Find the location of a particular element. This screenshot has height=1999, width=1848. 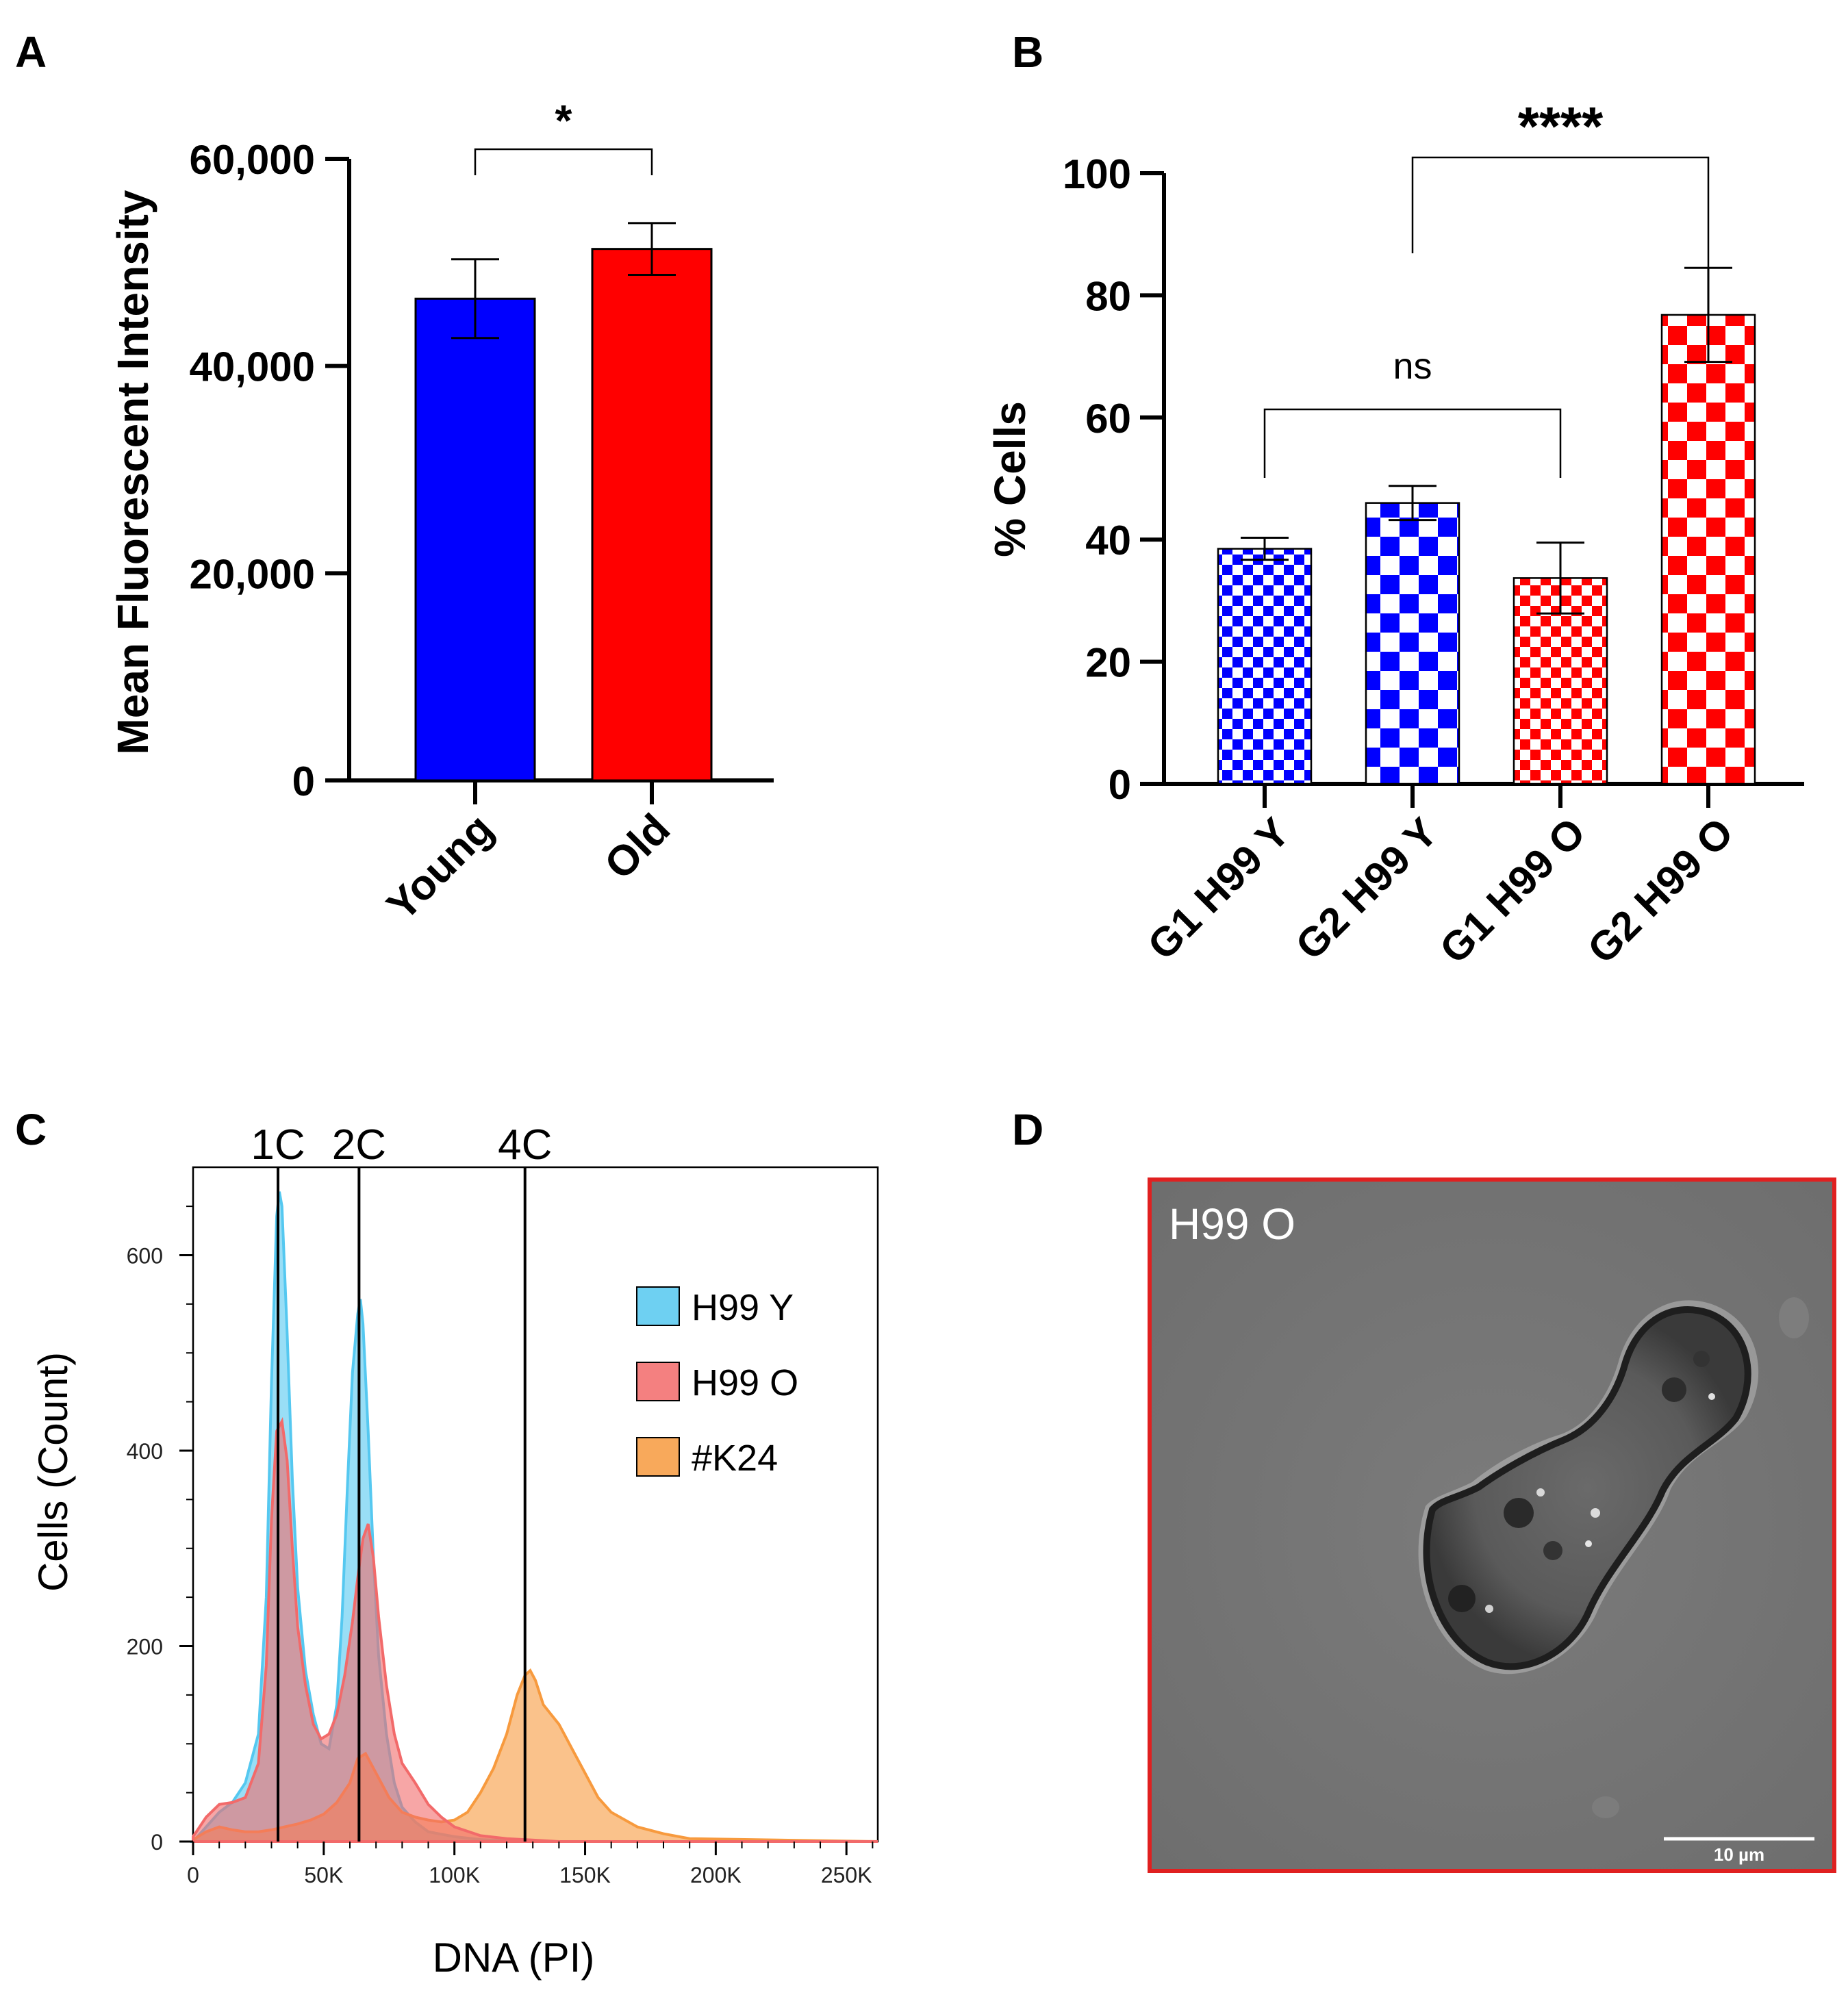

panel-c-legend-label: H99 O is located at coordinates (745, 1382).